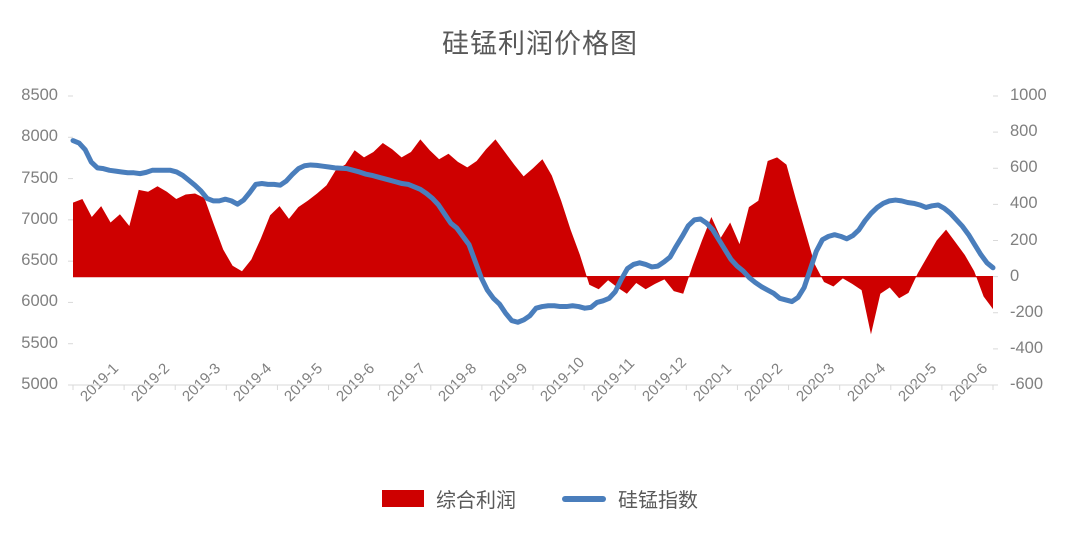  I want to click on y-right-tick-600: 600, so click(1024, 167).